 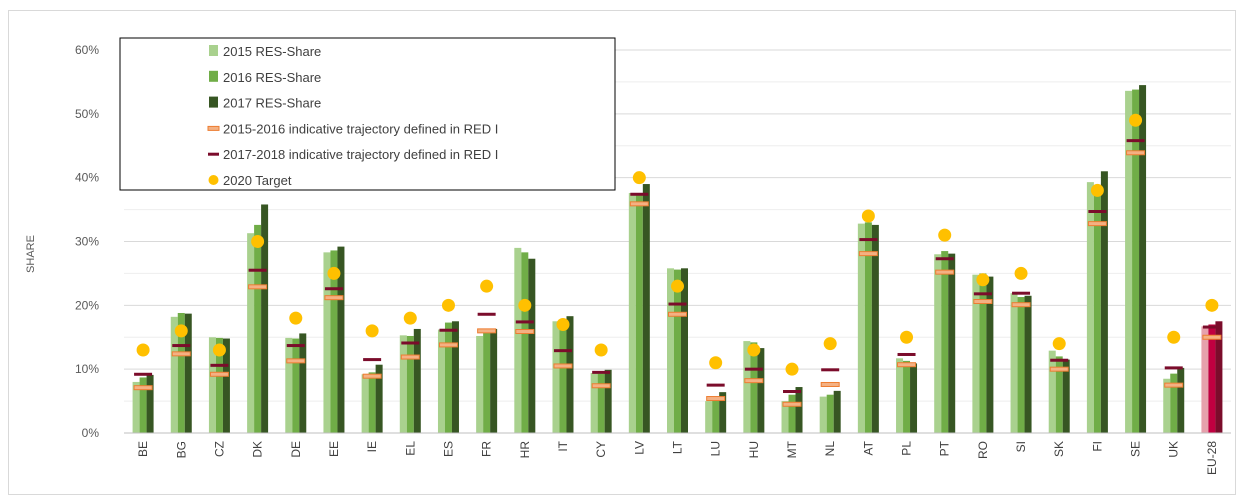 I want to click on x-tick-label: RO, so click(x=983, y=450).